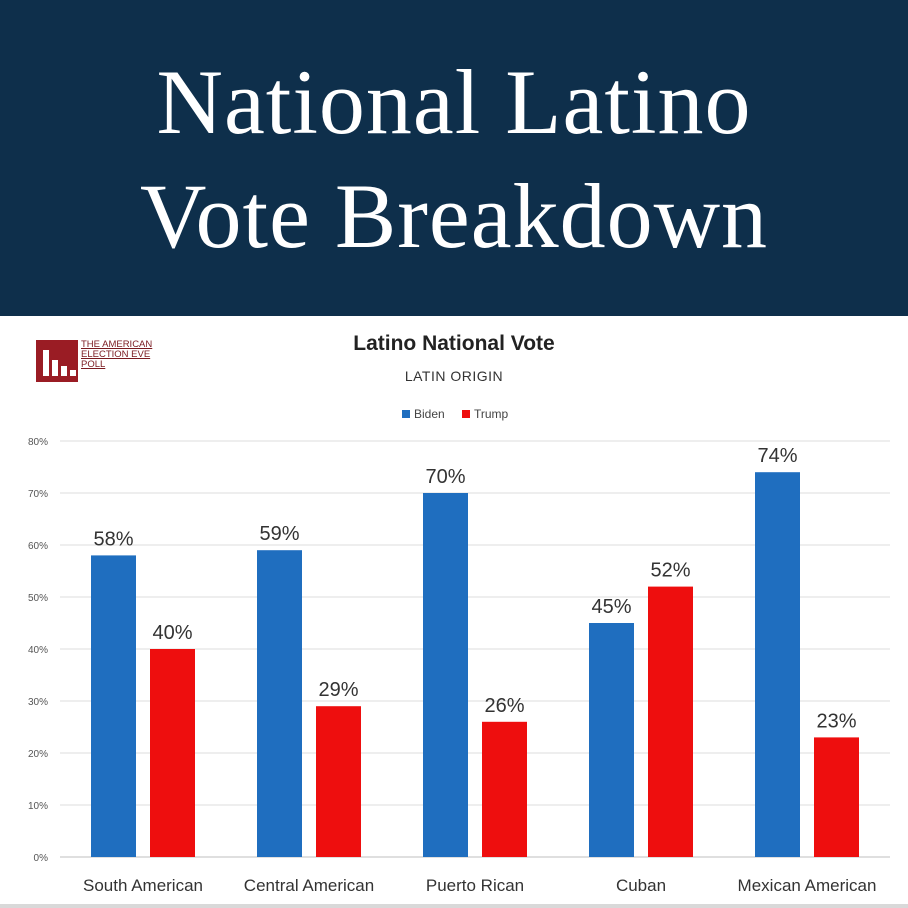  What do you see at coordinates (172, 633) in the screenshot?
I see `data-label: 40%` at bounding box center [172, 633].